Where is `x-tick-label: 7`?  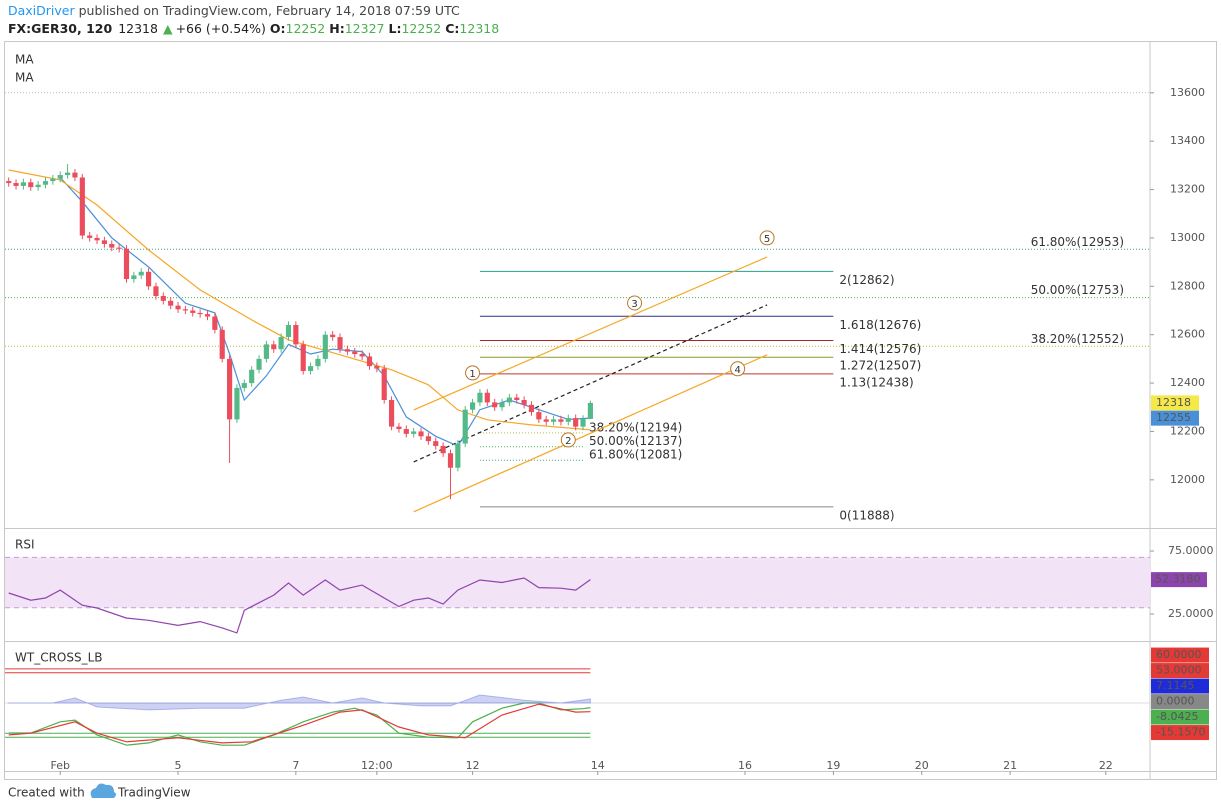 x-tick-label: 7 is located at coordinates (295, 765).